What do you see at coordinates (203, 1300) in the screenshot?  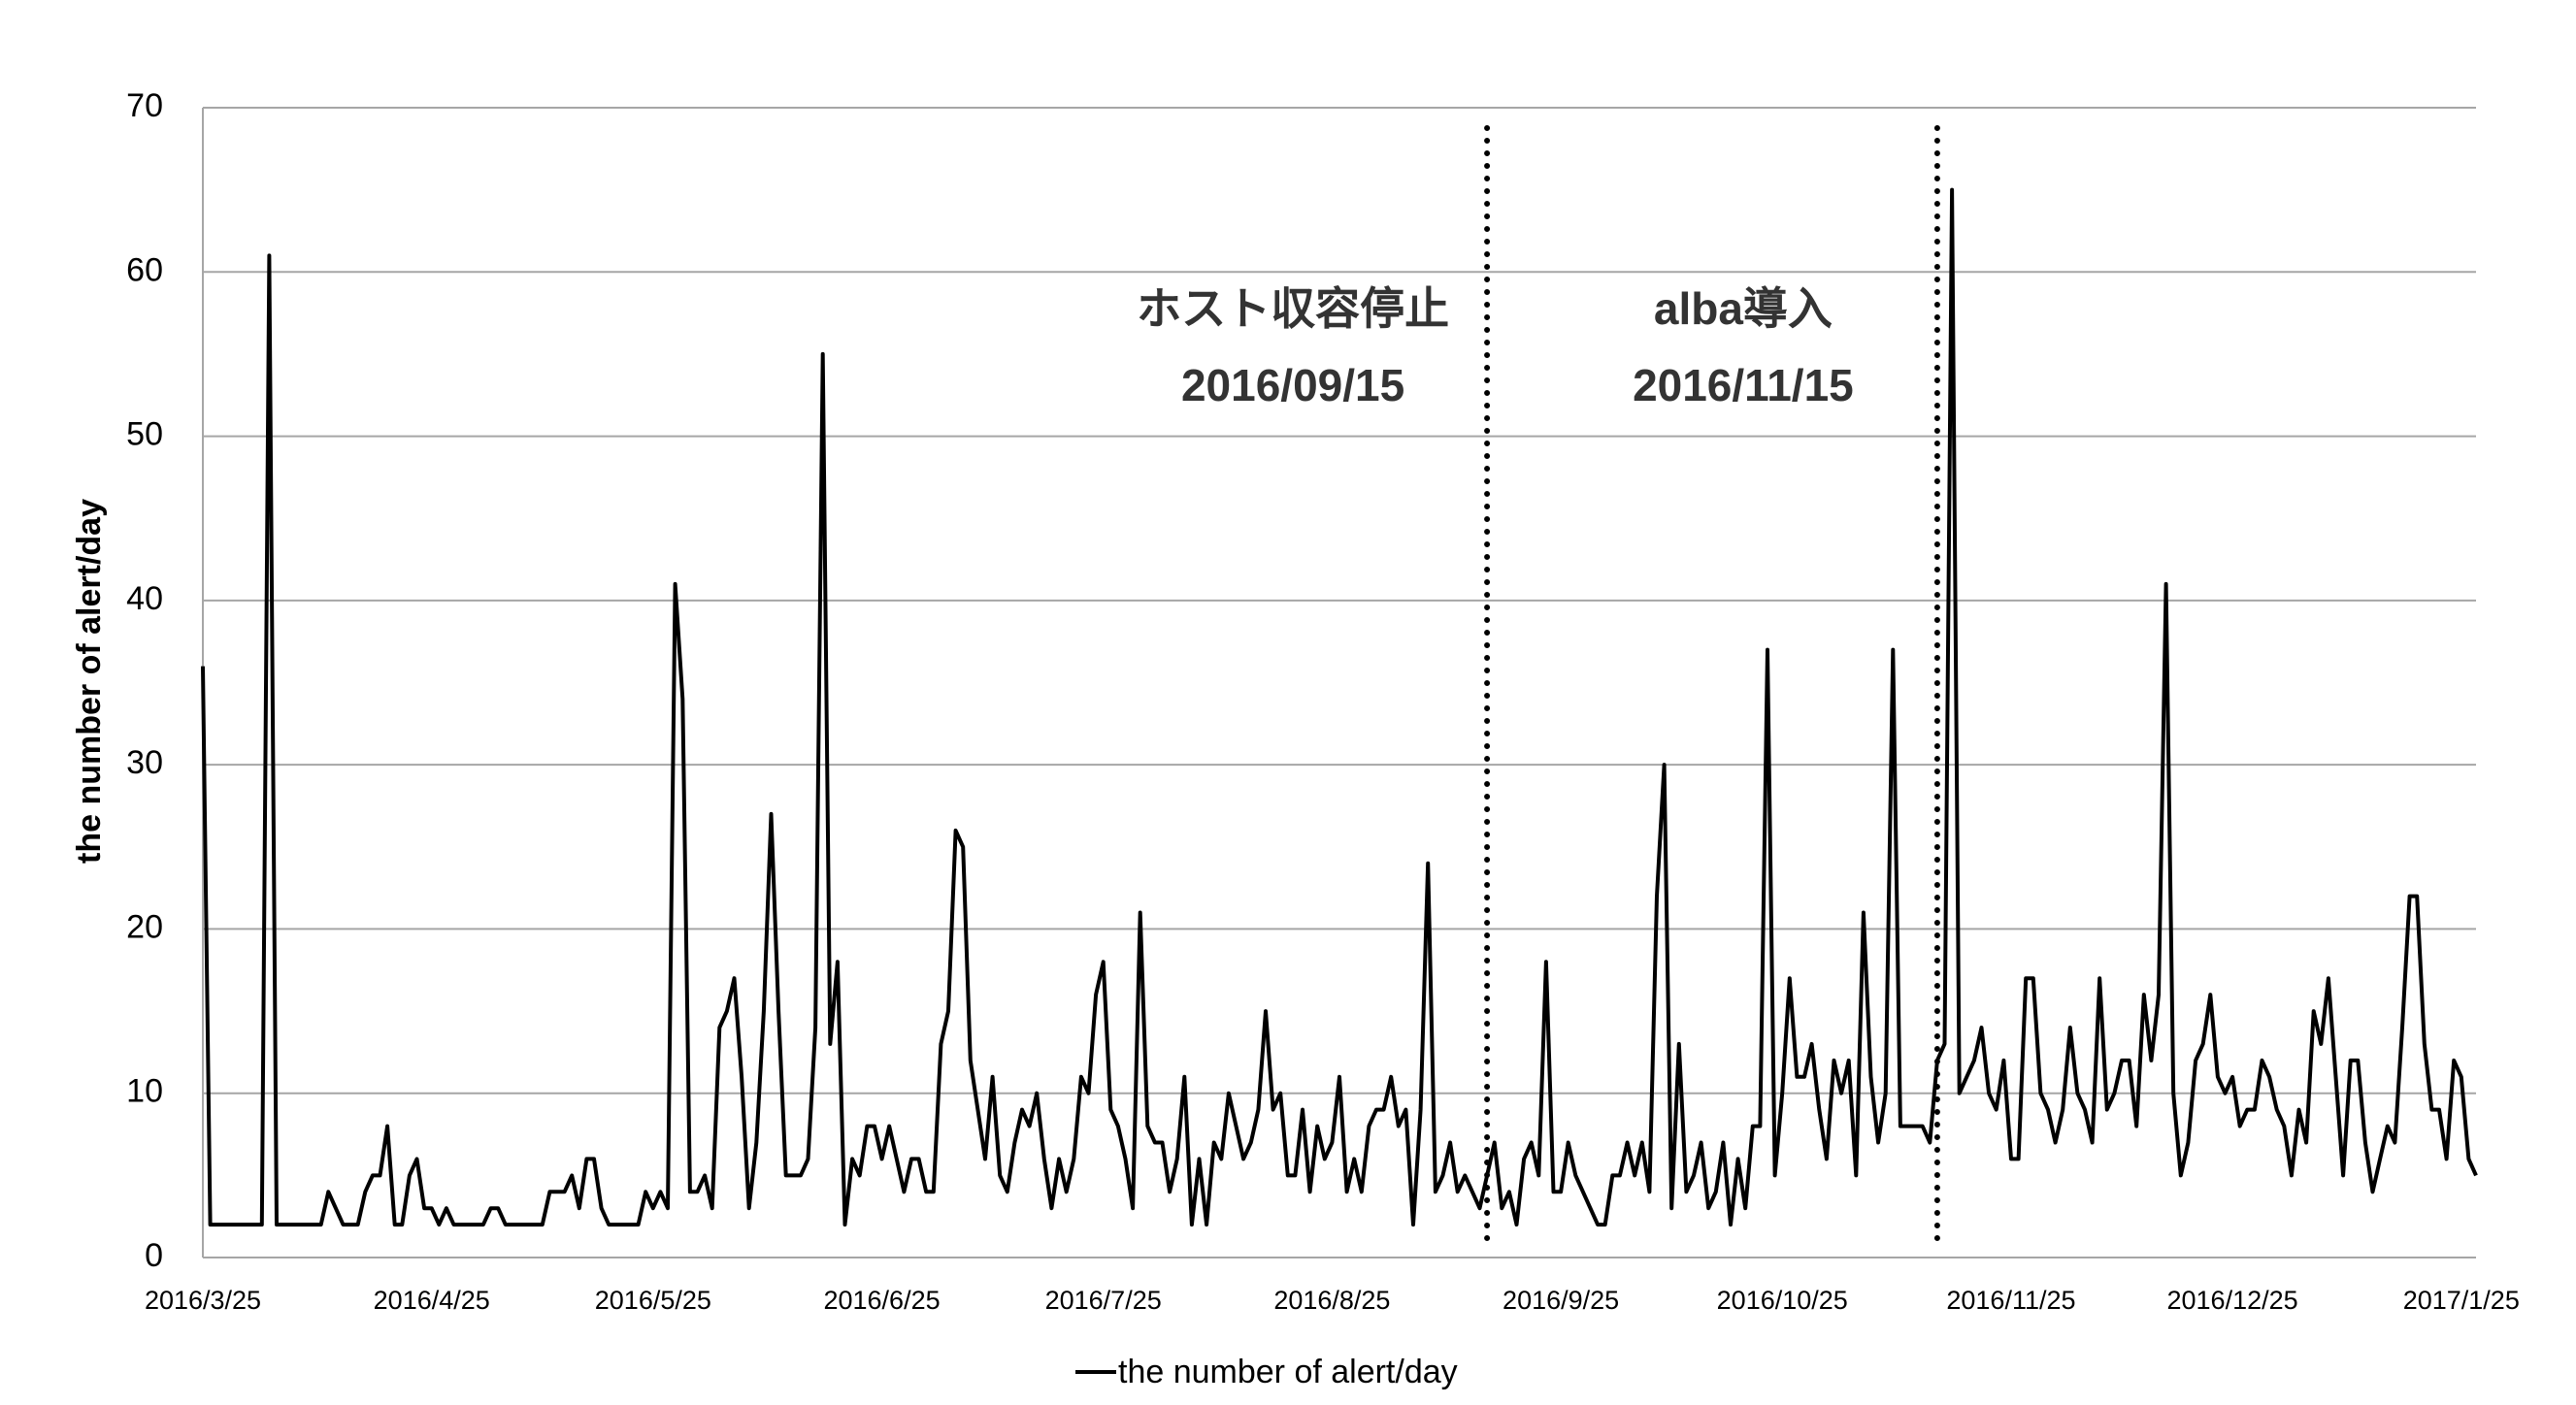 I see `x-tick-label: 2016/3/25` at bounding box center [203, 1300].